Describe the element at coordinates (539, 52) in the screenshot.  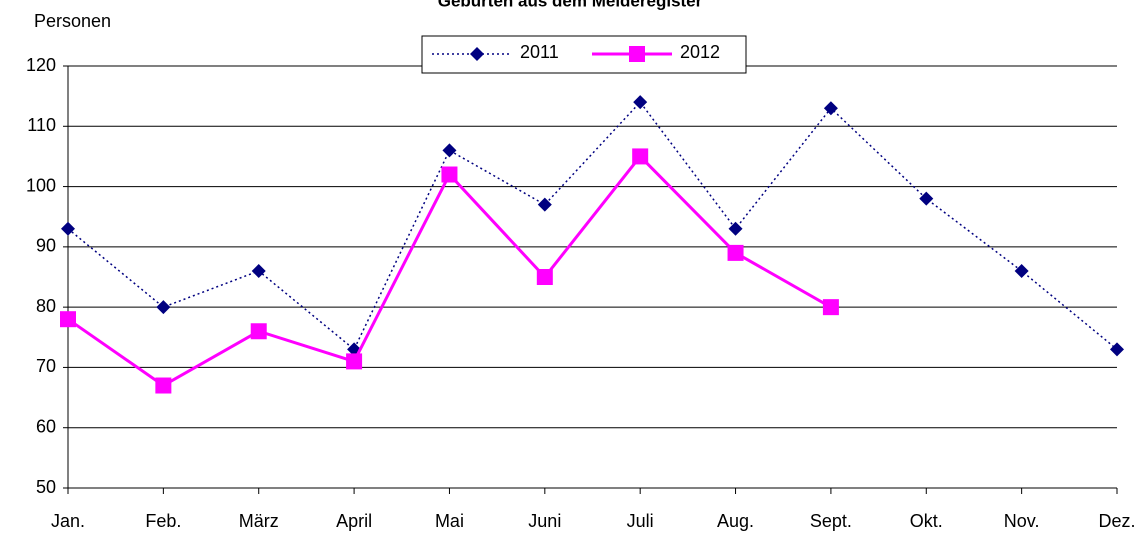
I see `legend-label: 2011` at that location.